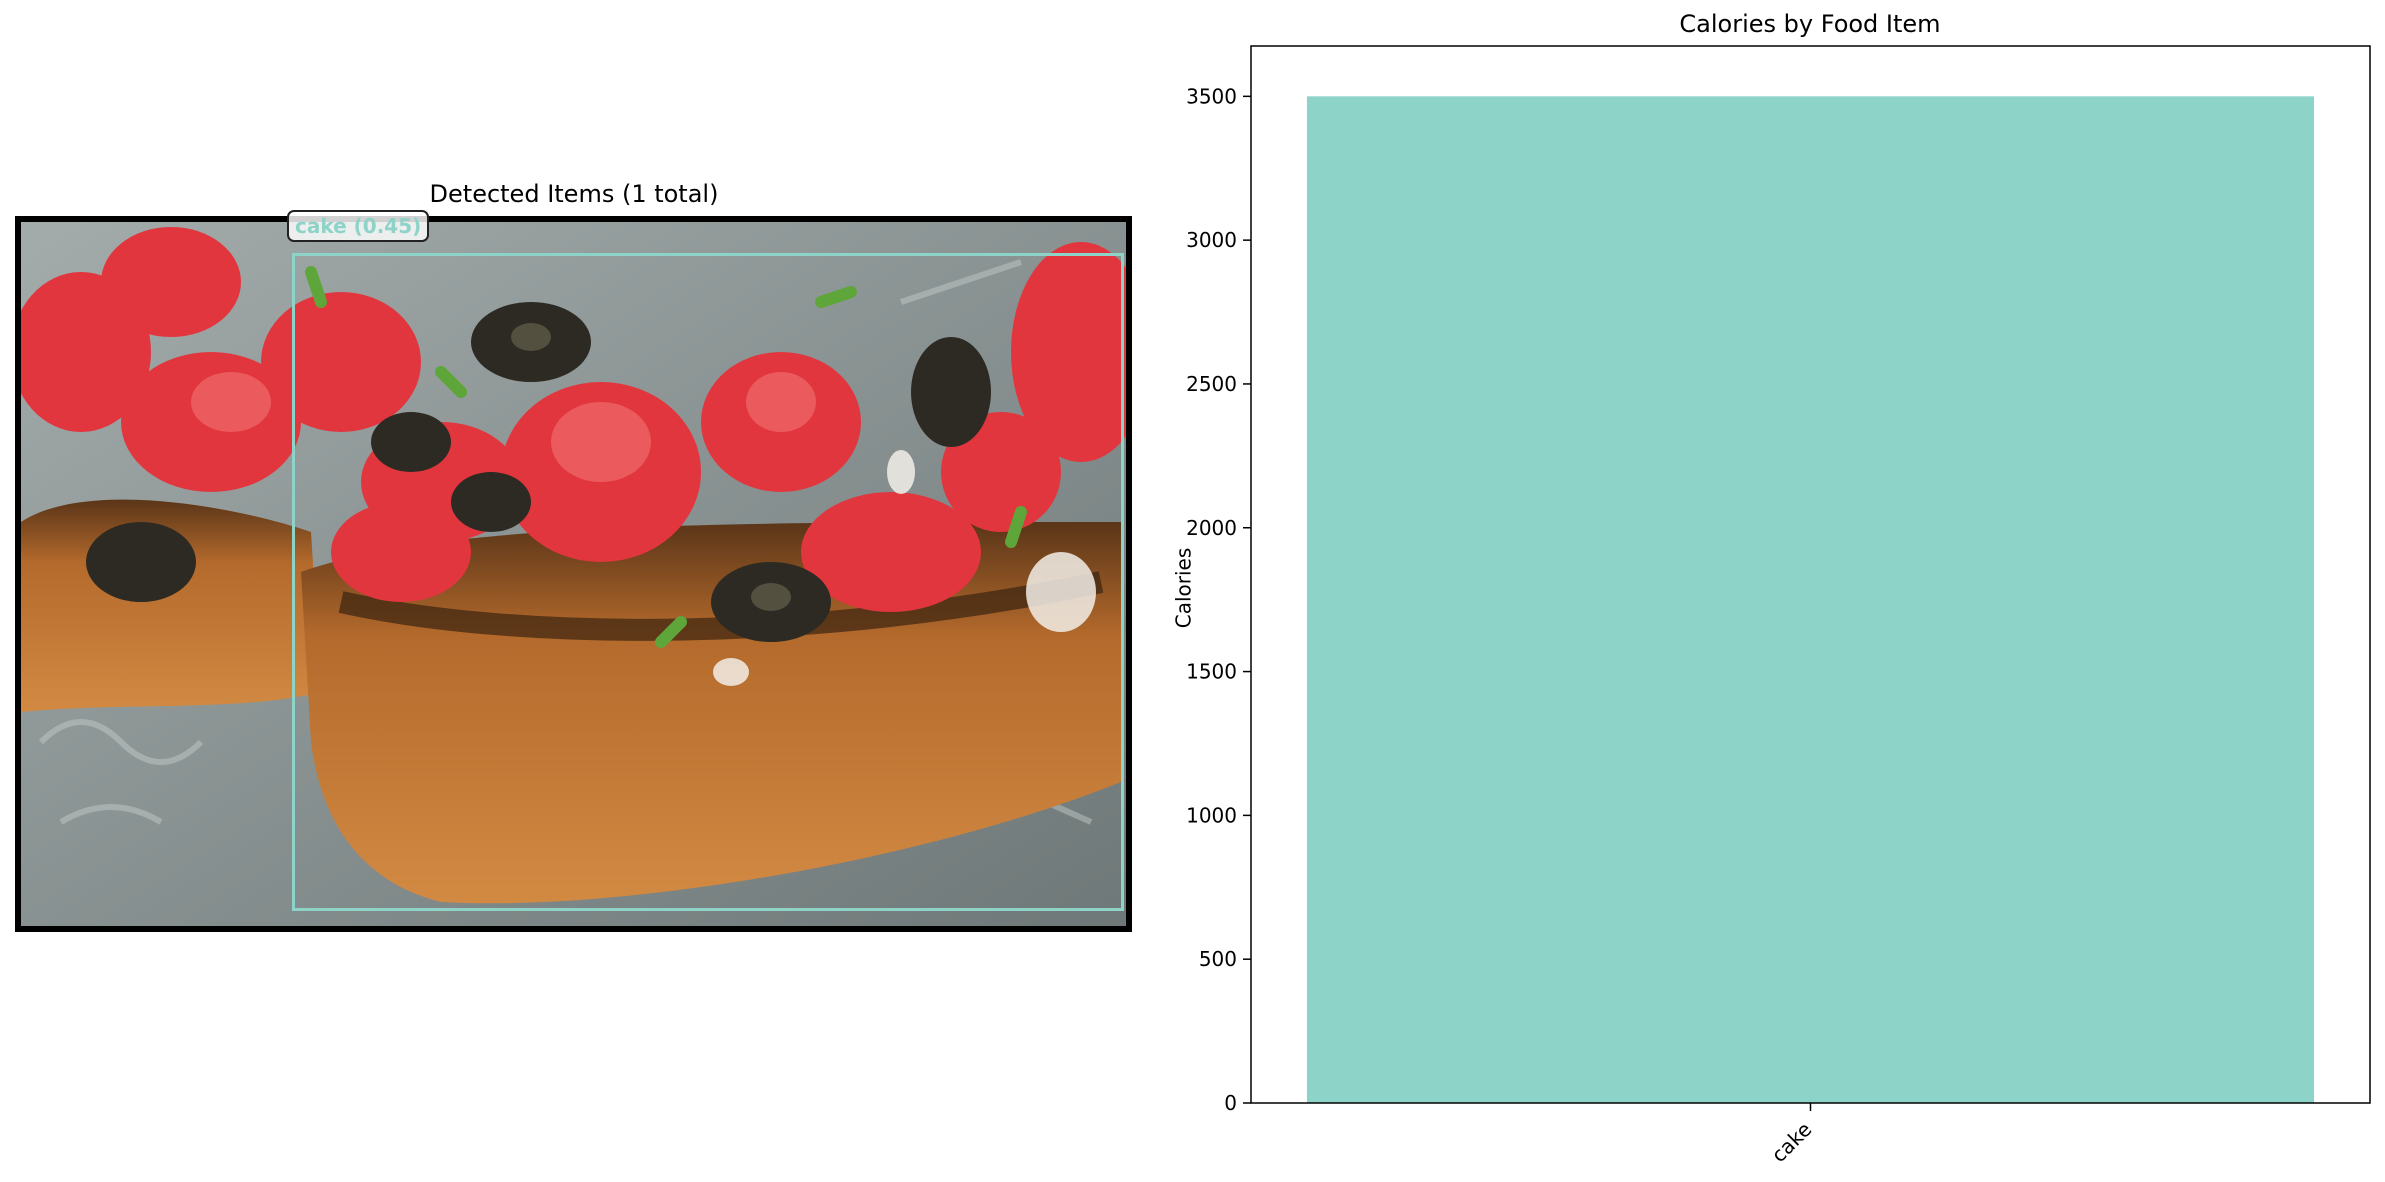 Image resolution: width=2385 pixels, height=1182 pixels. I want to click on y-tick-label-500: 500, so click(1218, 959).